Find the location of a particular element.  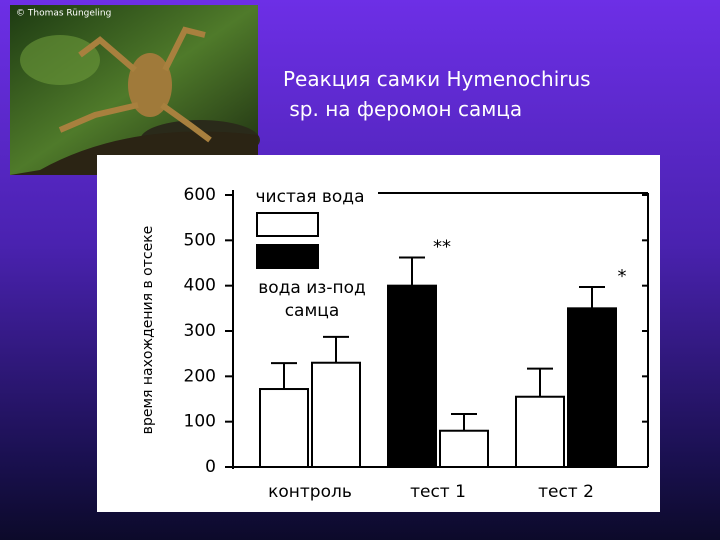

y-tick-label: 600 is located at coordinates (200, 195).